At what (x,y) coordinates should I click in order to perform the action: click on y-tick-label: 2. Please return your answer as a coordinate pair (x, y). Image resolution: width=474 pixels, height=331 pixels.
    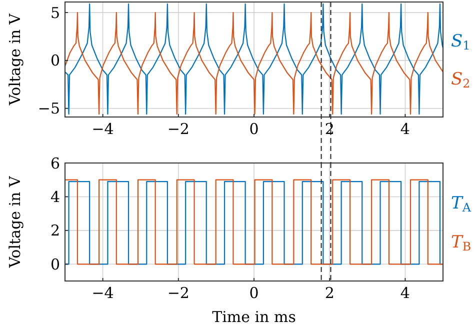
    Looking at the image, I should click on (55, 231).